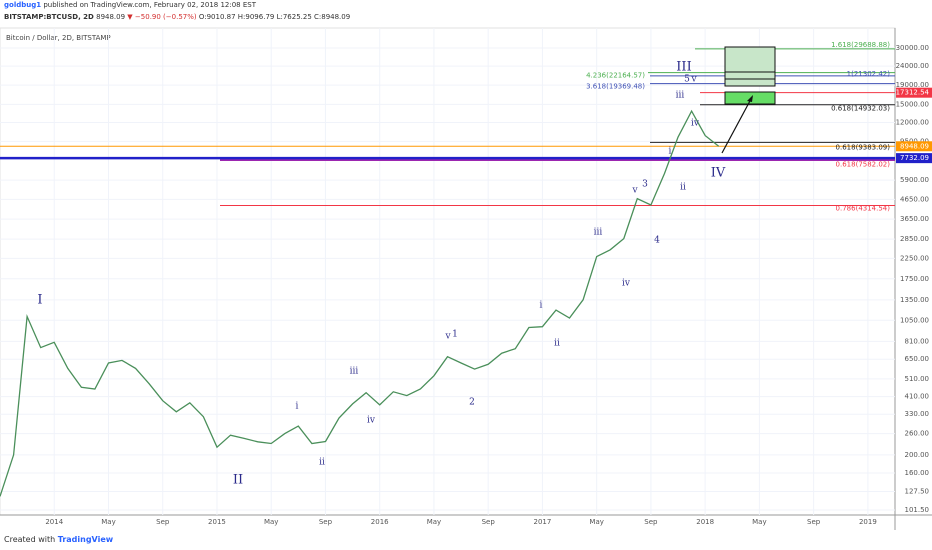  Describe the element at coordinates (455, 335) in the screenshot. I see `wave-label: 1` at that location.